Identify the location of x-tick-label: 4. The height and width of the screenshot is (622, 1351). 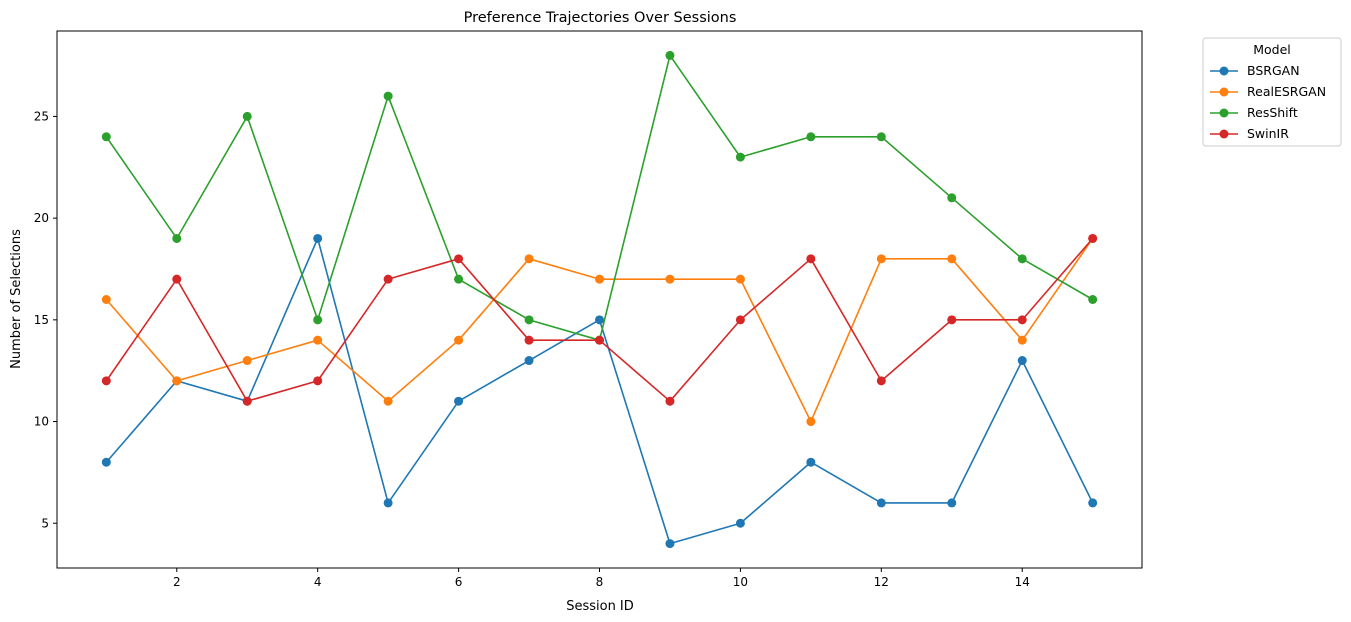
(318, 582).